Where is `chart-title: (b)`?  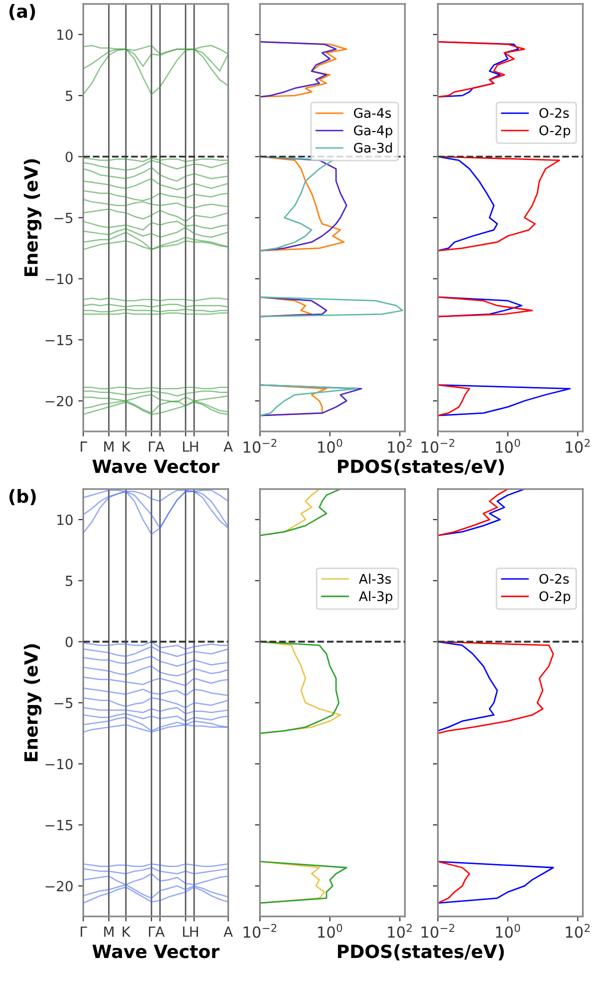
chart-title: (b) is located at coordinates (22, 497).